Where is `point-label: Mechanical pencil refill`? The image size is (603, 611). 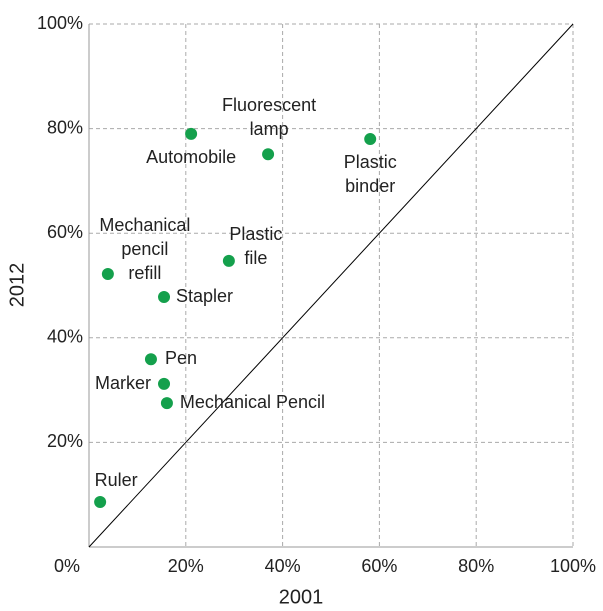
point-label: Mechanical pencil refill is located at coordinates (144, 249).